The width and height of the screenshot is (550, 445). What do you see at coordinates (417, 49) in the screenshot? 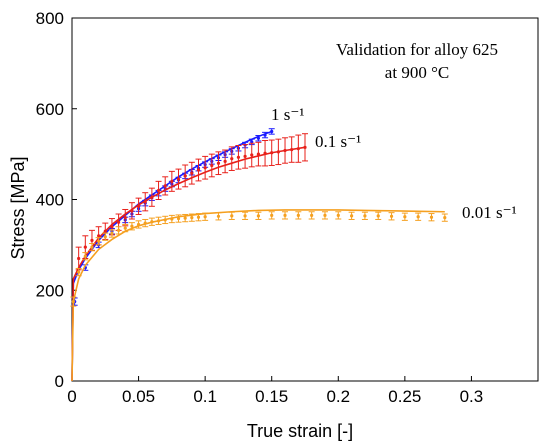
I see `chart-annotation-line-1: Validation for alloy 625` at bounding box center [417, 49].